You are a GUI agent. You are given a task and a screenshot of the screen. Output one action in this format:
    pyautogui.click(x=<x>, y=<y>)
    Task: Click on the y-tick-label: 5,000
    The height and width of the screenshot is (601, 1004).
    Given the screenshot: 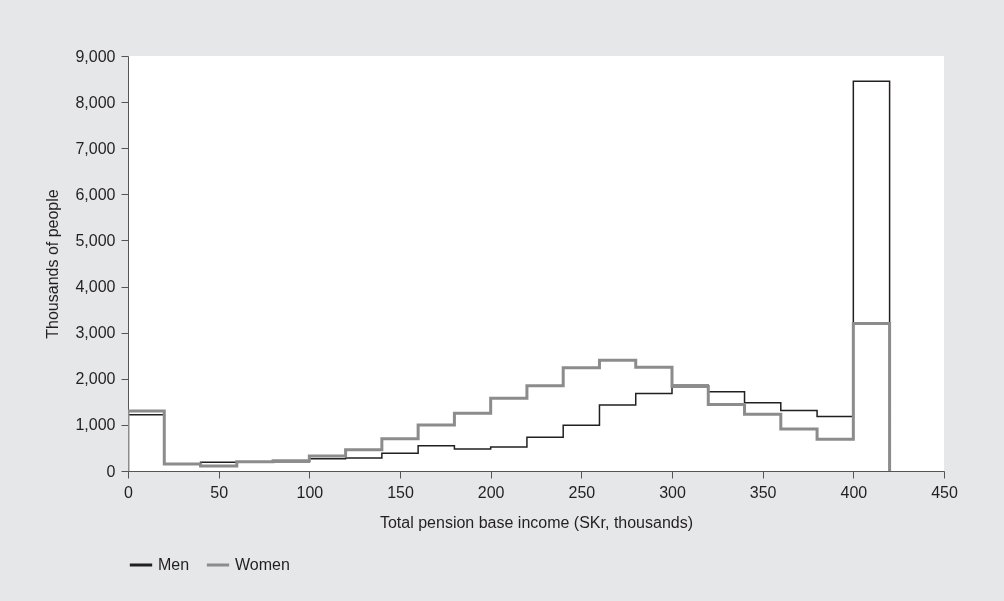 What is the action you would take?
    pyautogui.click(x=95, y=240)
    